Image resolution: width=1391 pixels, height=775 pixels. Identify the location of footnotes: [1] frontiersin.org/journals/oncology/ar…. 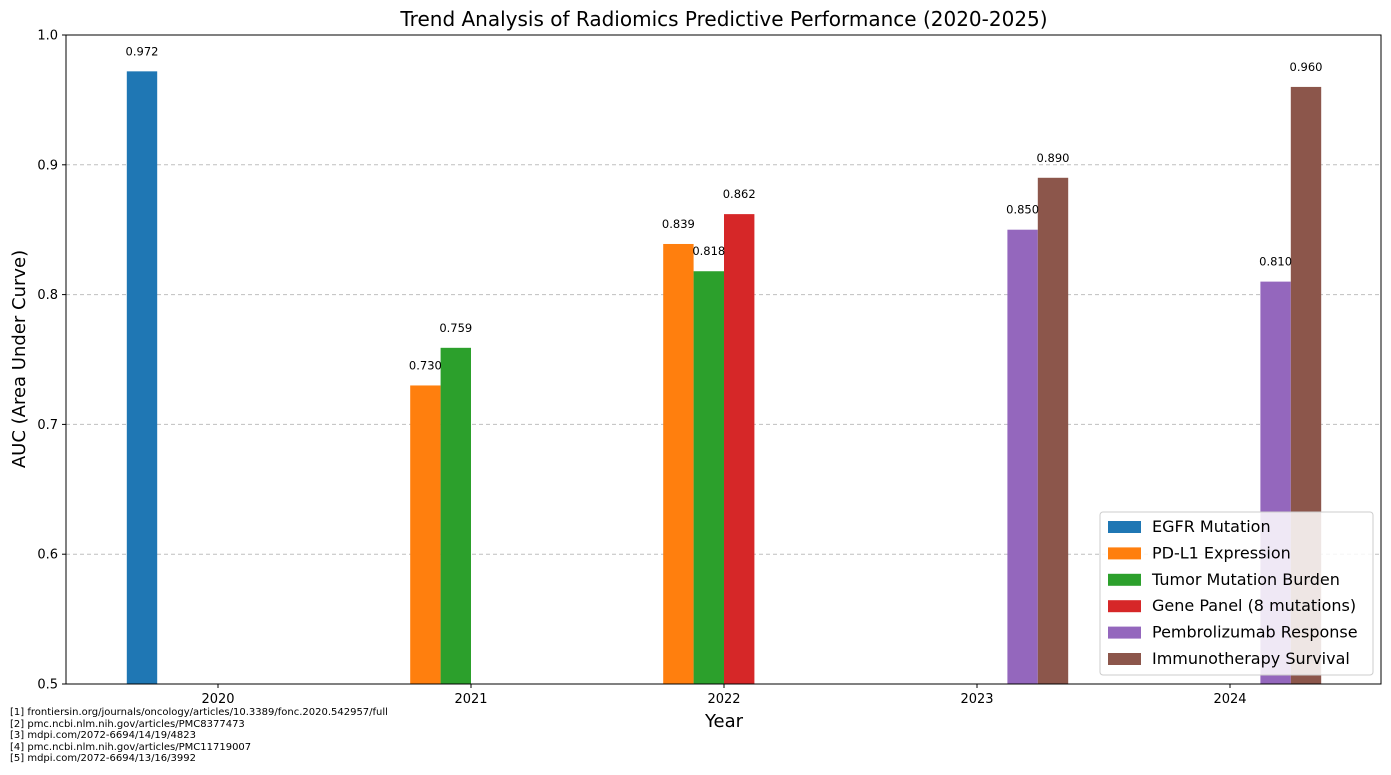
(199, 736).